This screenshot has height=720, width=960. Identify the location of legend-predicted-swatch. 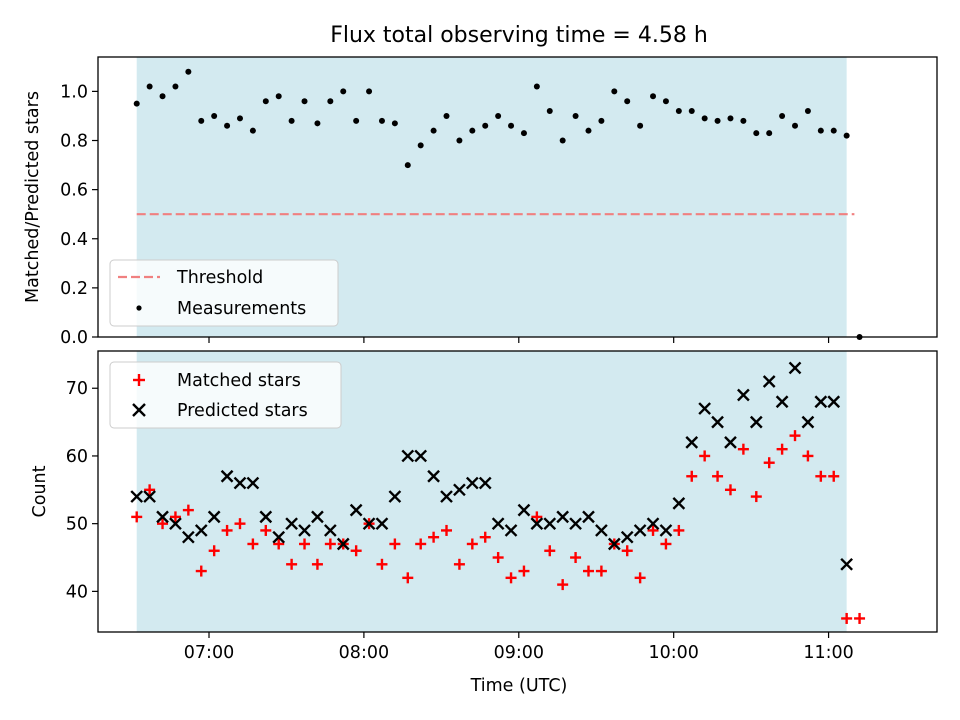
(139, 410).